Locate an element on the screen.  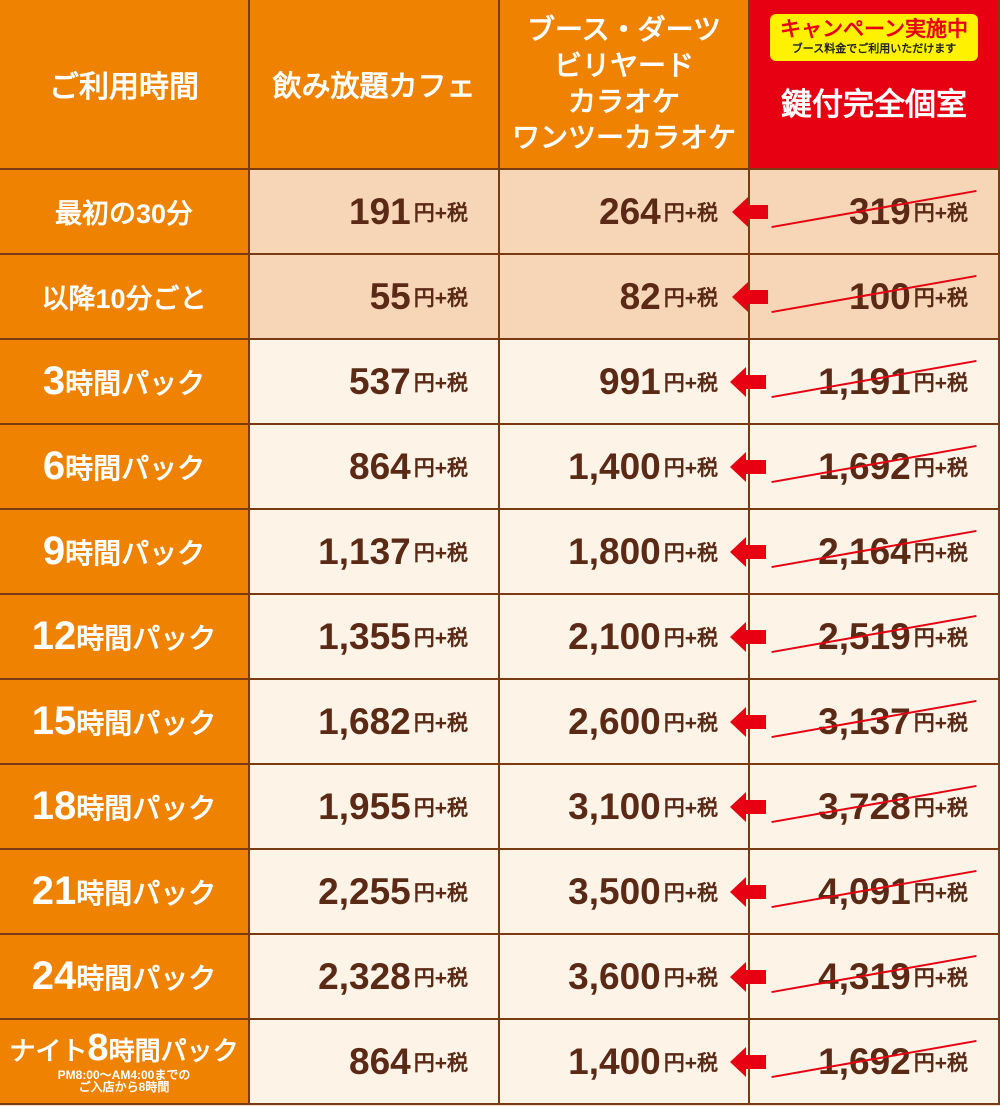
cafe-price: 537 is located at coordinates (380, 381).